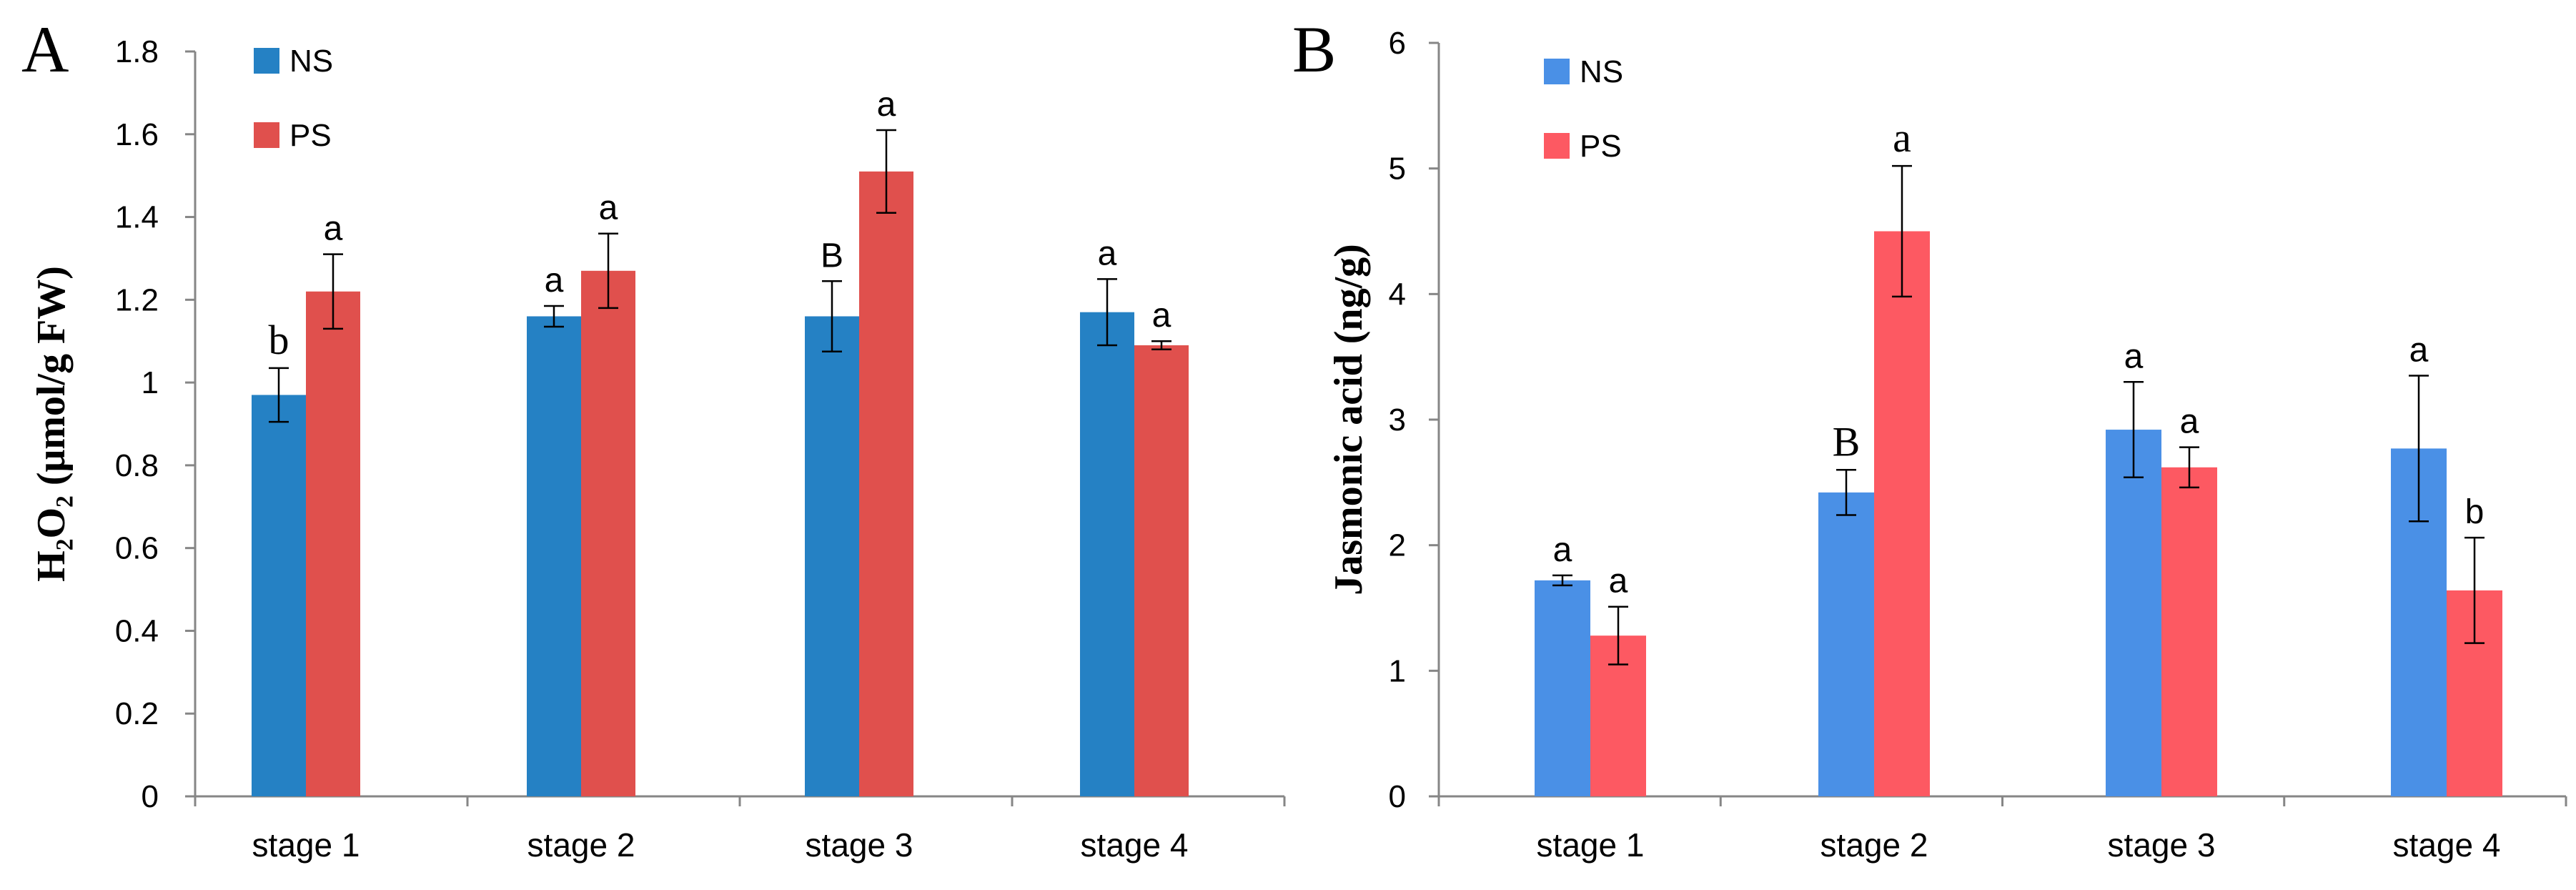  What do you see at coordinates (137, 51) in the screenshot?
I see `y-tick-label: 1.8` at bounding box center [137, 51].